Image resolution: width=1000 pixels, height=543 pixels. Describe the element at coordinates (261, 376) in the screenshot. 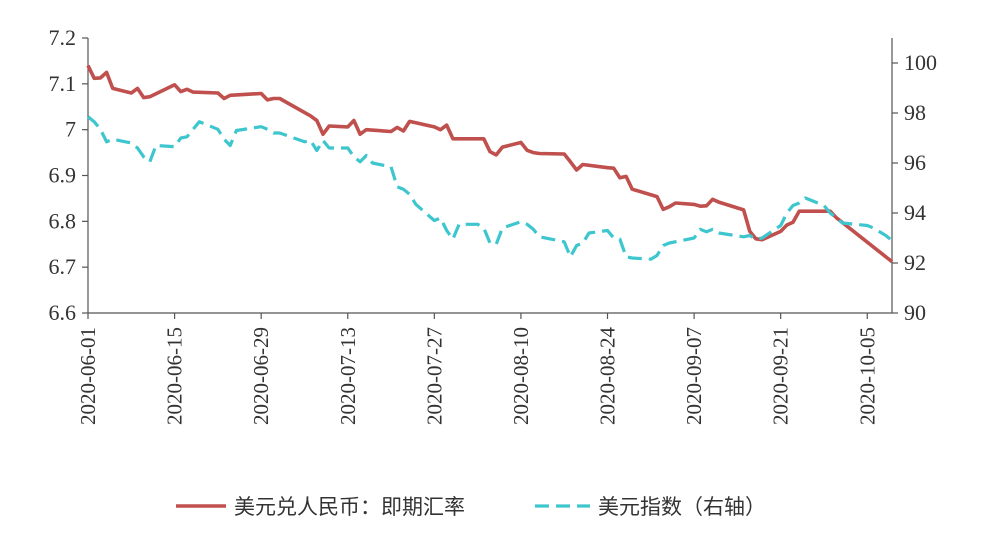

I see `x-tick-label: 2020-06-29` at that location.